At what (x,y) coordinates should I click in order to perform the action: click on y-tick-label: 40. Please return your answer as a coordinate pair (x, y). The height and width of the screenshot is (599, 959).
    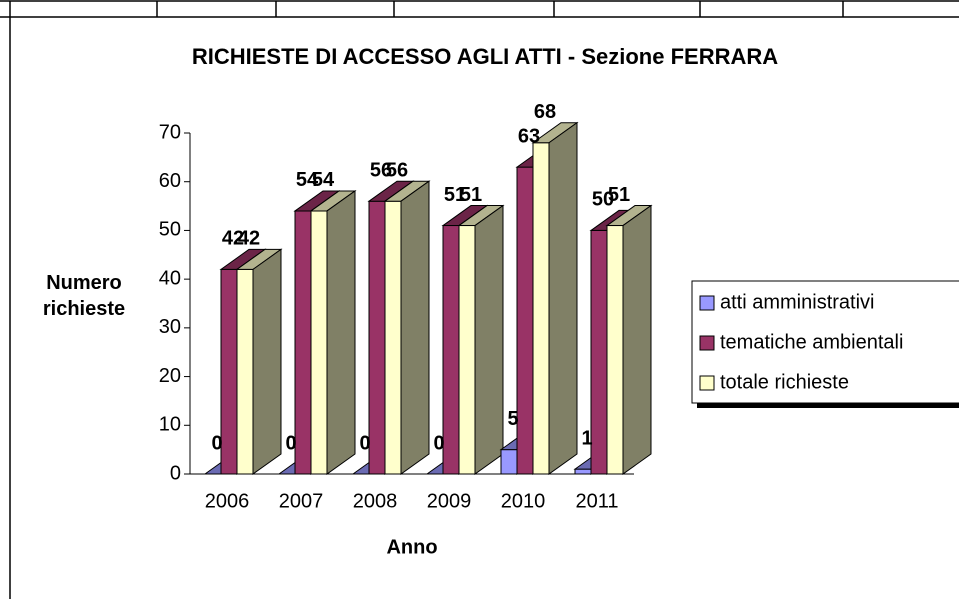
    Looking at the image, I should click on (170, 278).